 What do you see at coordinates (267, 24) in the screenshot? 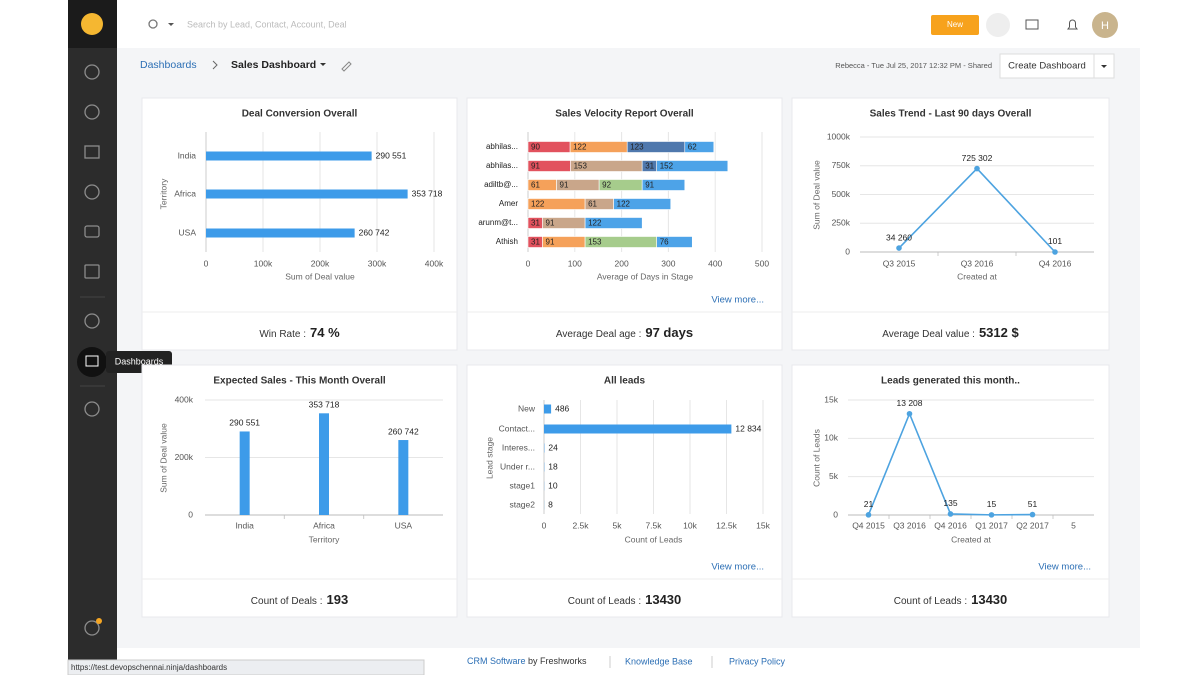
I see `search-input: Search by Lead, Contact, Account, Deal` at bounding box center [267, 24].